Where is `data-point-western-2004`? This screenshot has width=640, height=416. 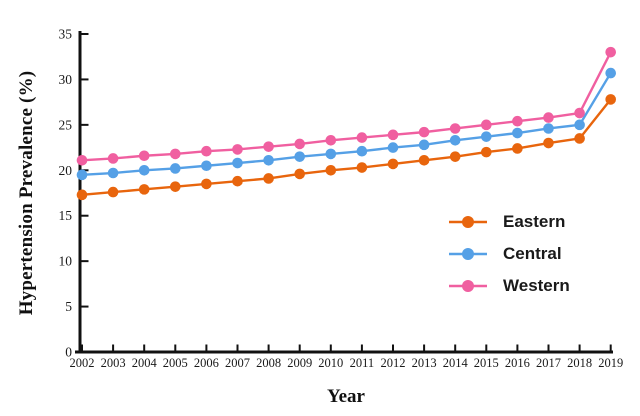
data-point-western-2004 is located at coordinates (144, 156).